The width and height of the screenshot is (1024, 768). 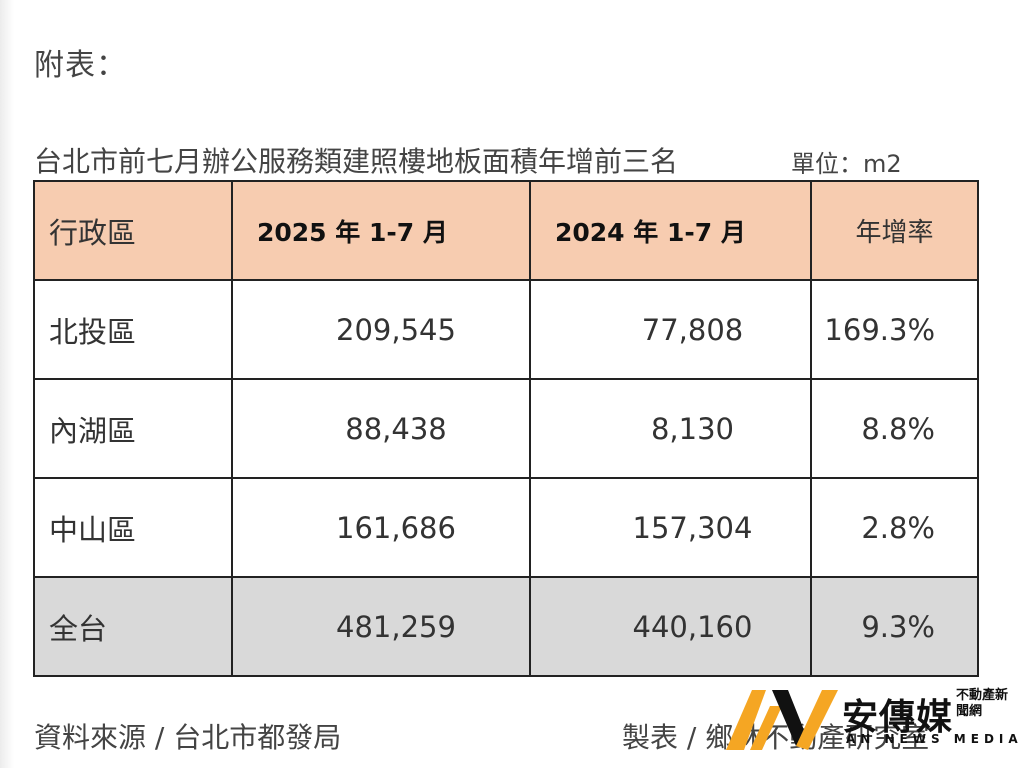 What do you see at coordinates (894, 230) in the screenshot?
I see `header-growth-rate: 年增率` at bounding box center [894, 230].